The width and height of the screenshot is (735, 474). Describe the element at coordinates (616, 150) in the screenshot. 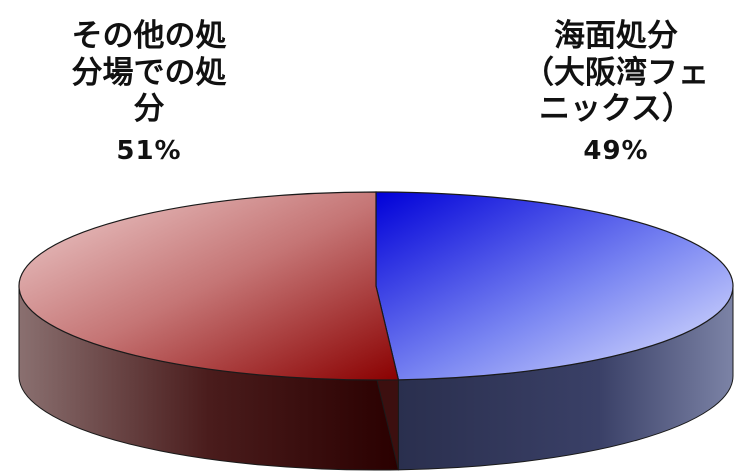

I see `slice-value-label: 49%` at that location.